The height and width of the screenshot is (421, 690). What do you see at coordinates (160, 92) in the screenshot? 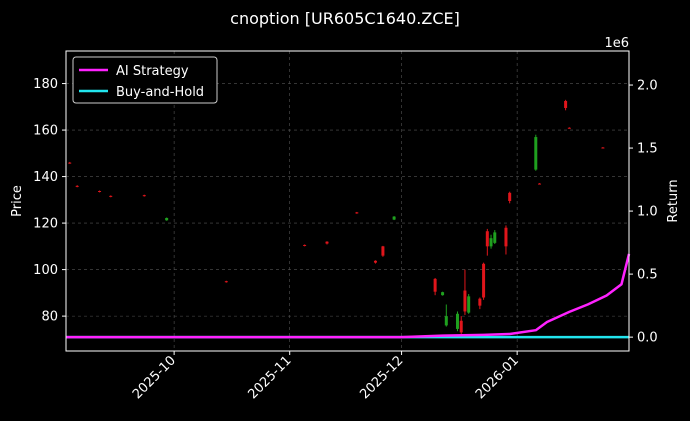
I see `legend-buy-and-hold-label: Buy-and-Hold` at bounding box center [160, 92].